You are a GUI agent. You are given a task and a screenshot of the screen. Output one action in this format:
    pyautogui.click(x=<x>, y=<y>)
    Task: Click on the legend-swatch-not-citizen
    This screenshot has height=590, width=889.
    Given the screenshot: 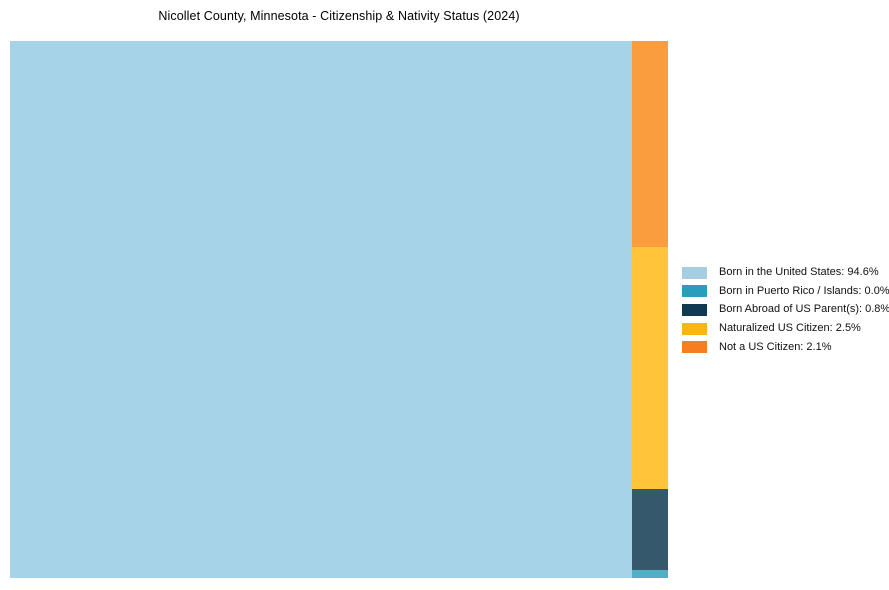 What is the action you would take?
    pyautogui.click(x=694, y=347)
    